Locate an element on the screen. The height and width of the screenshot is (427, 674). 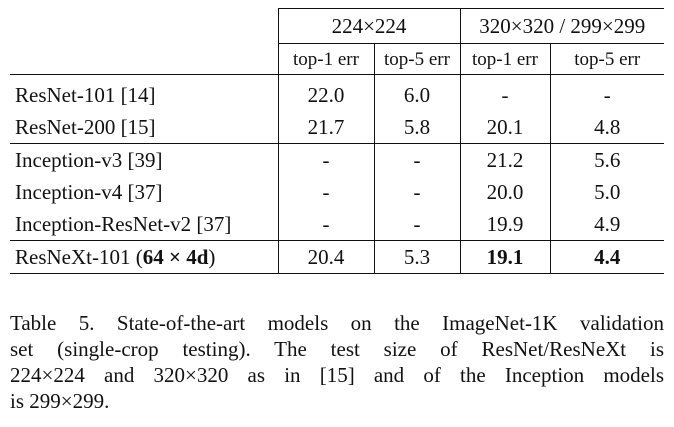
sub-header-blank-cell is located at coordinates (144, 59).